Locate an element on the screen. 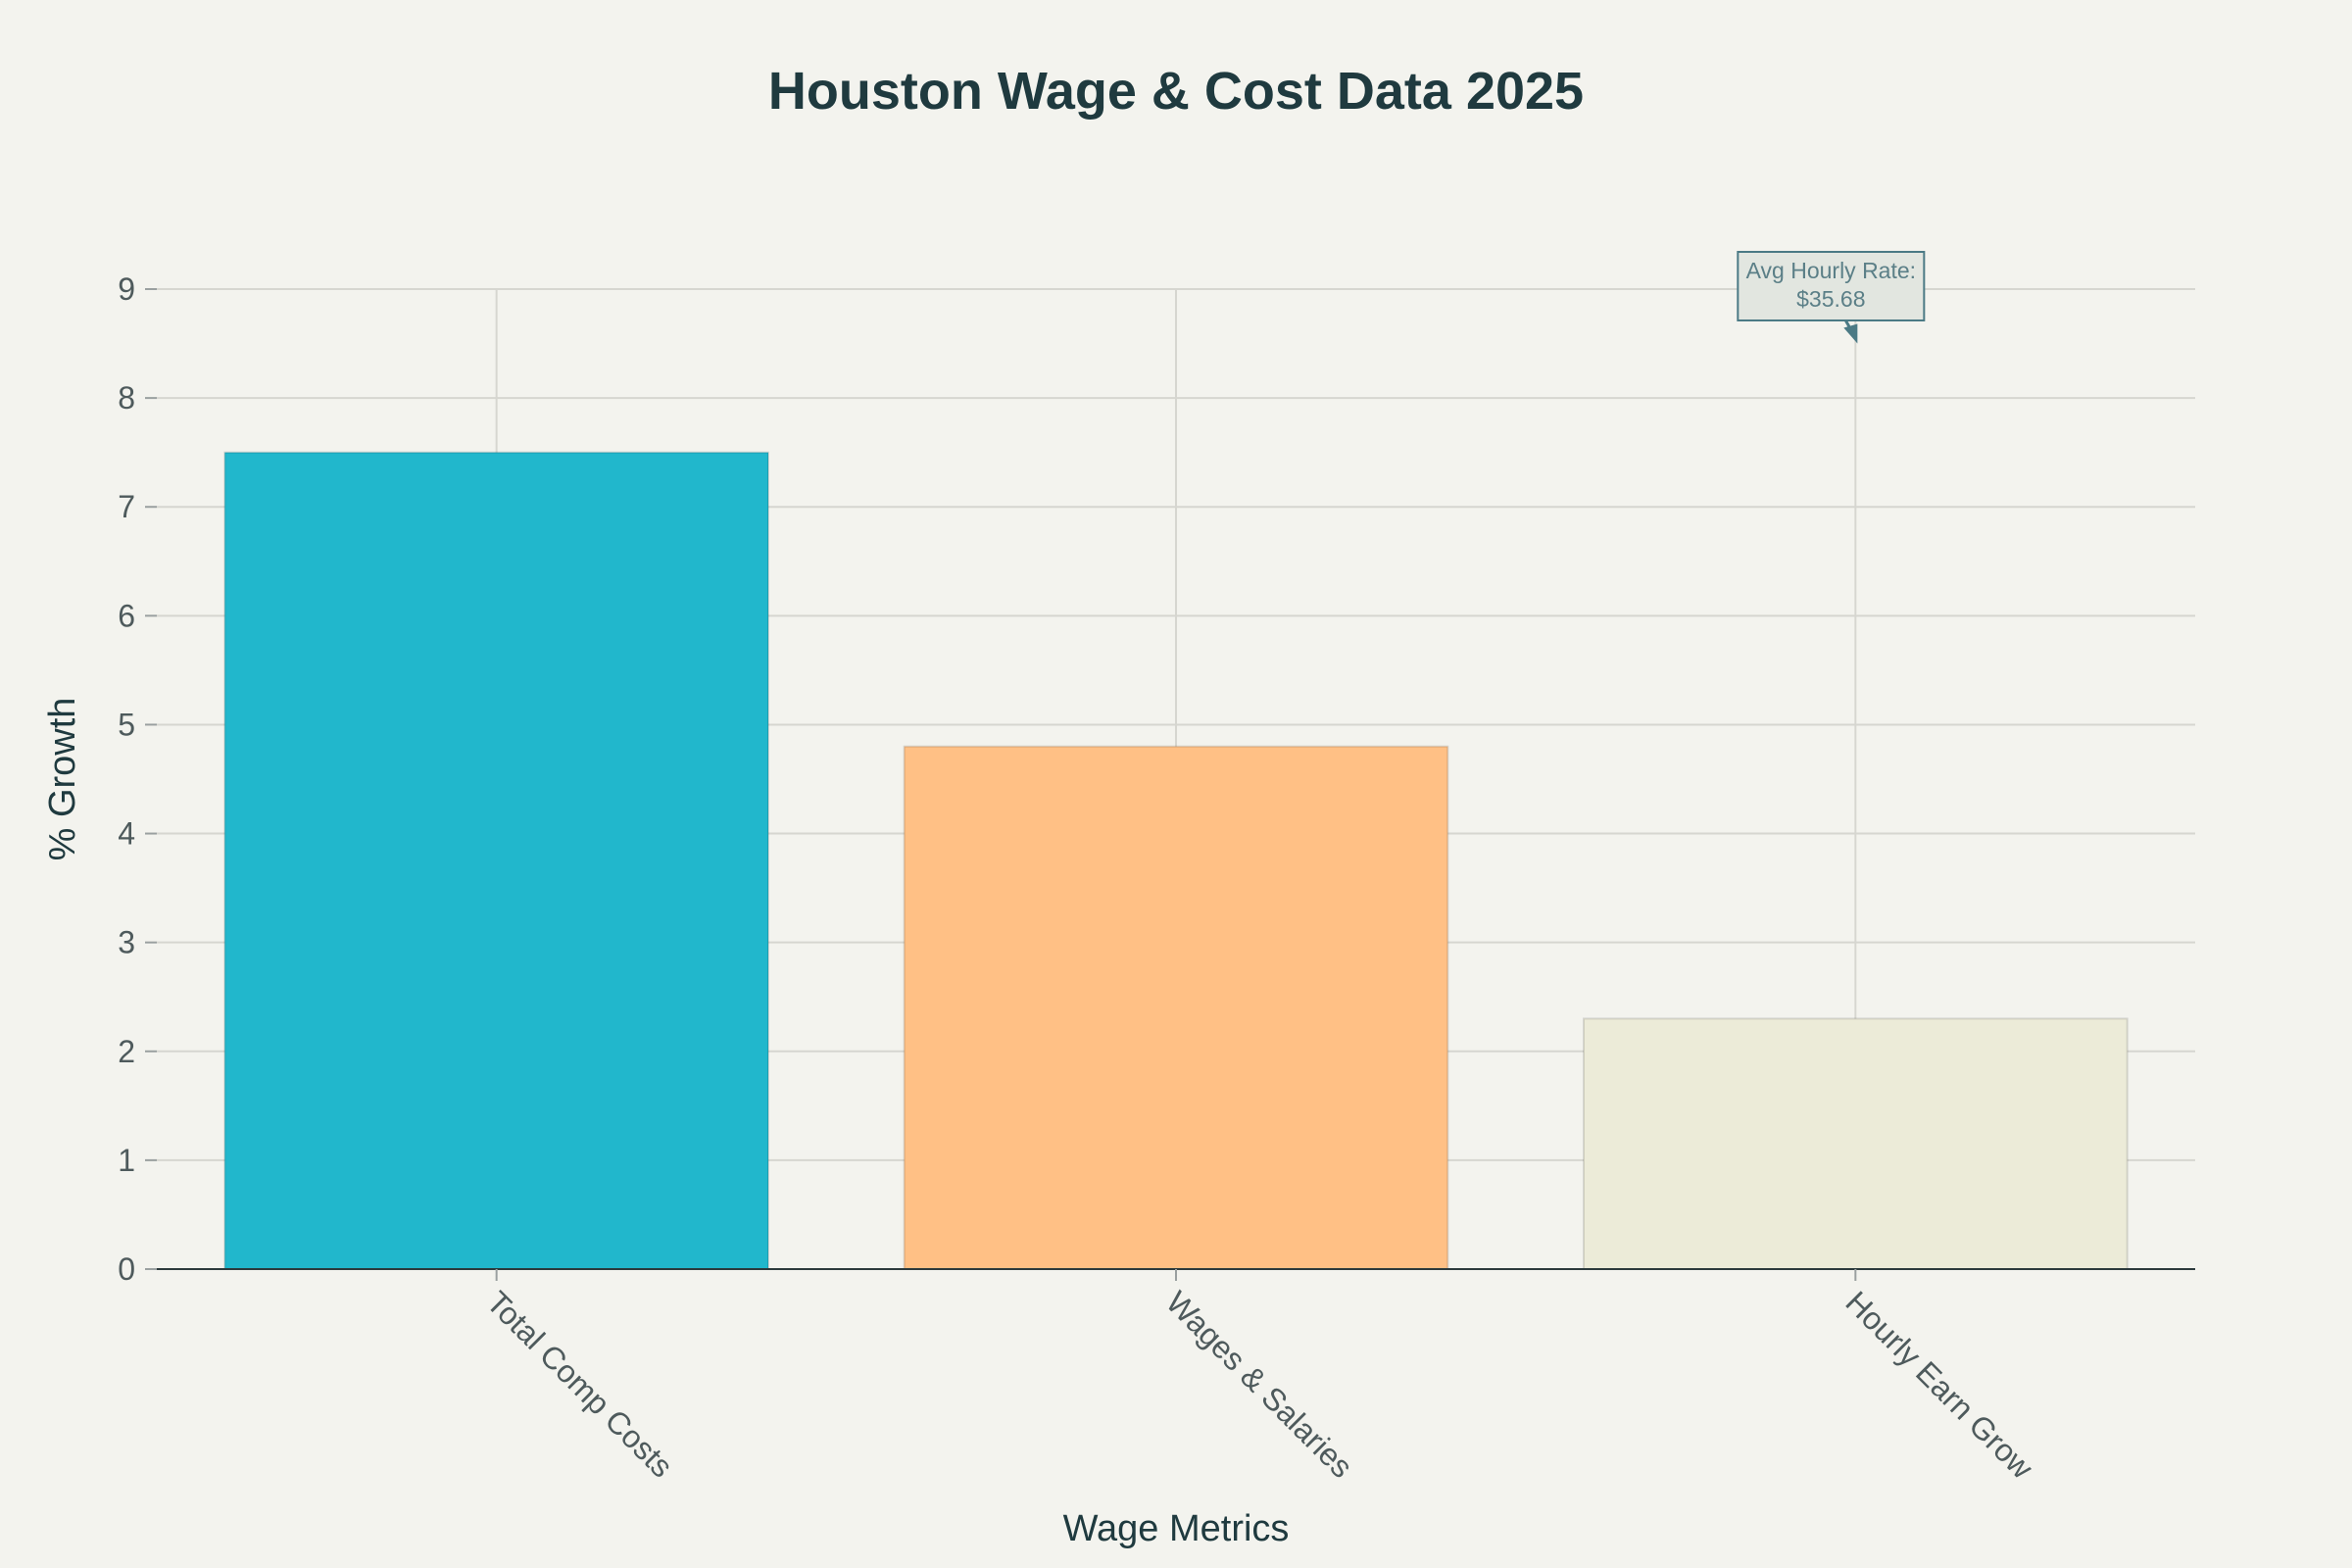  x-axis-title: Wage Metrics is located at coordinates (1176, 1528).